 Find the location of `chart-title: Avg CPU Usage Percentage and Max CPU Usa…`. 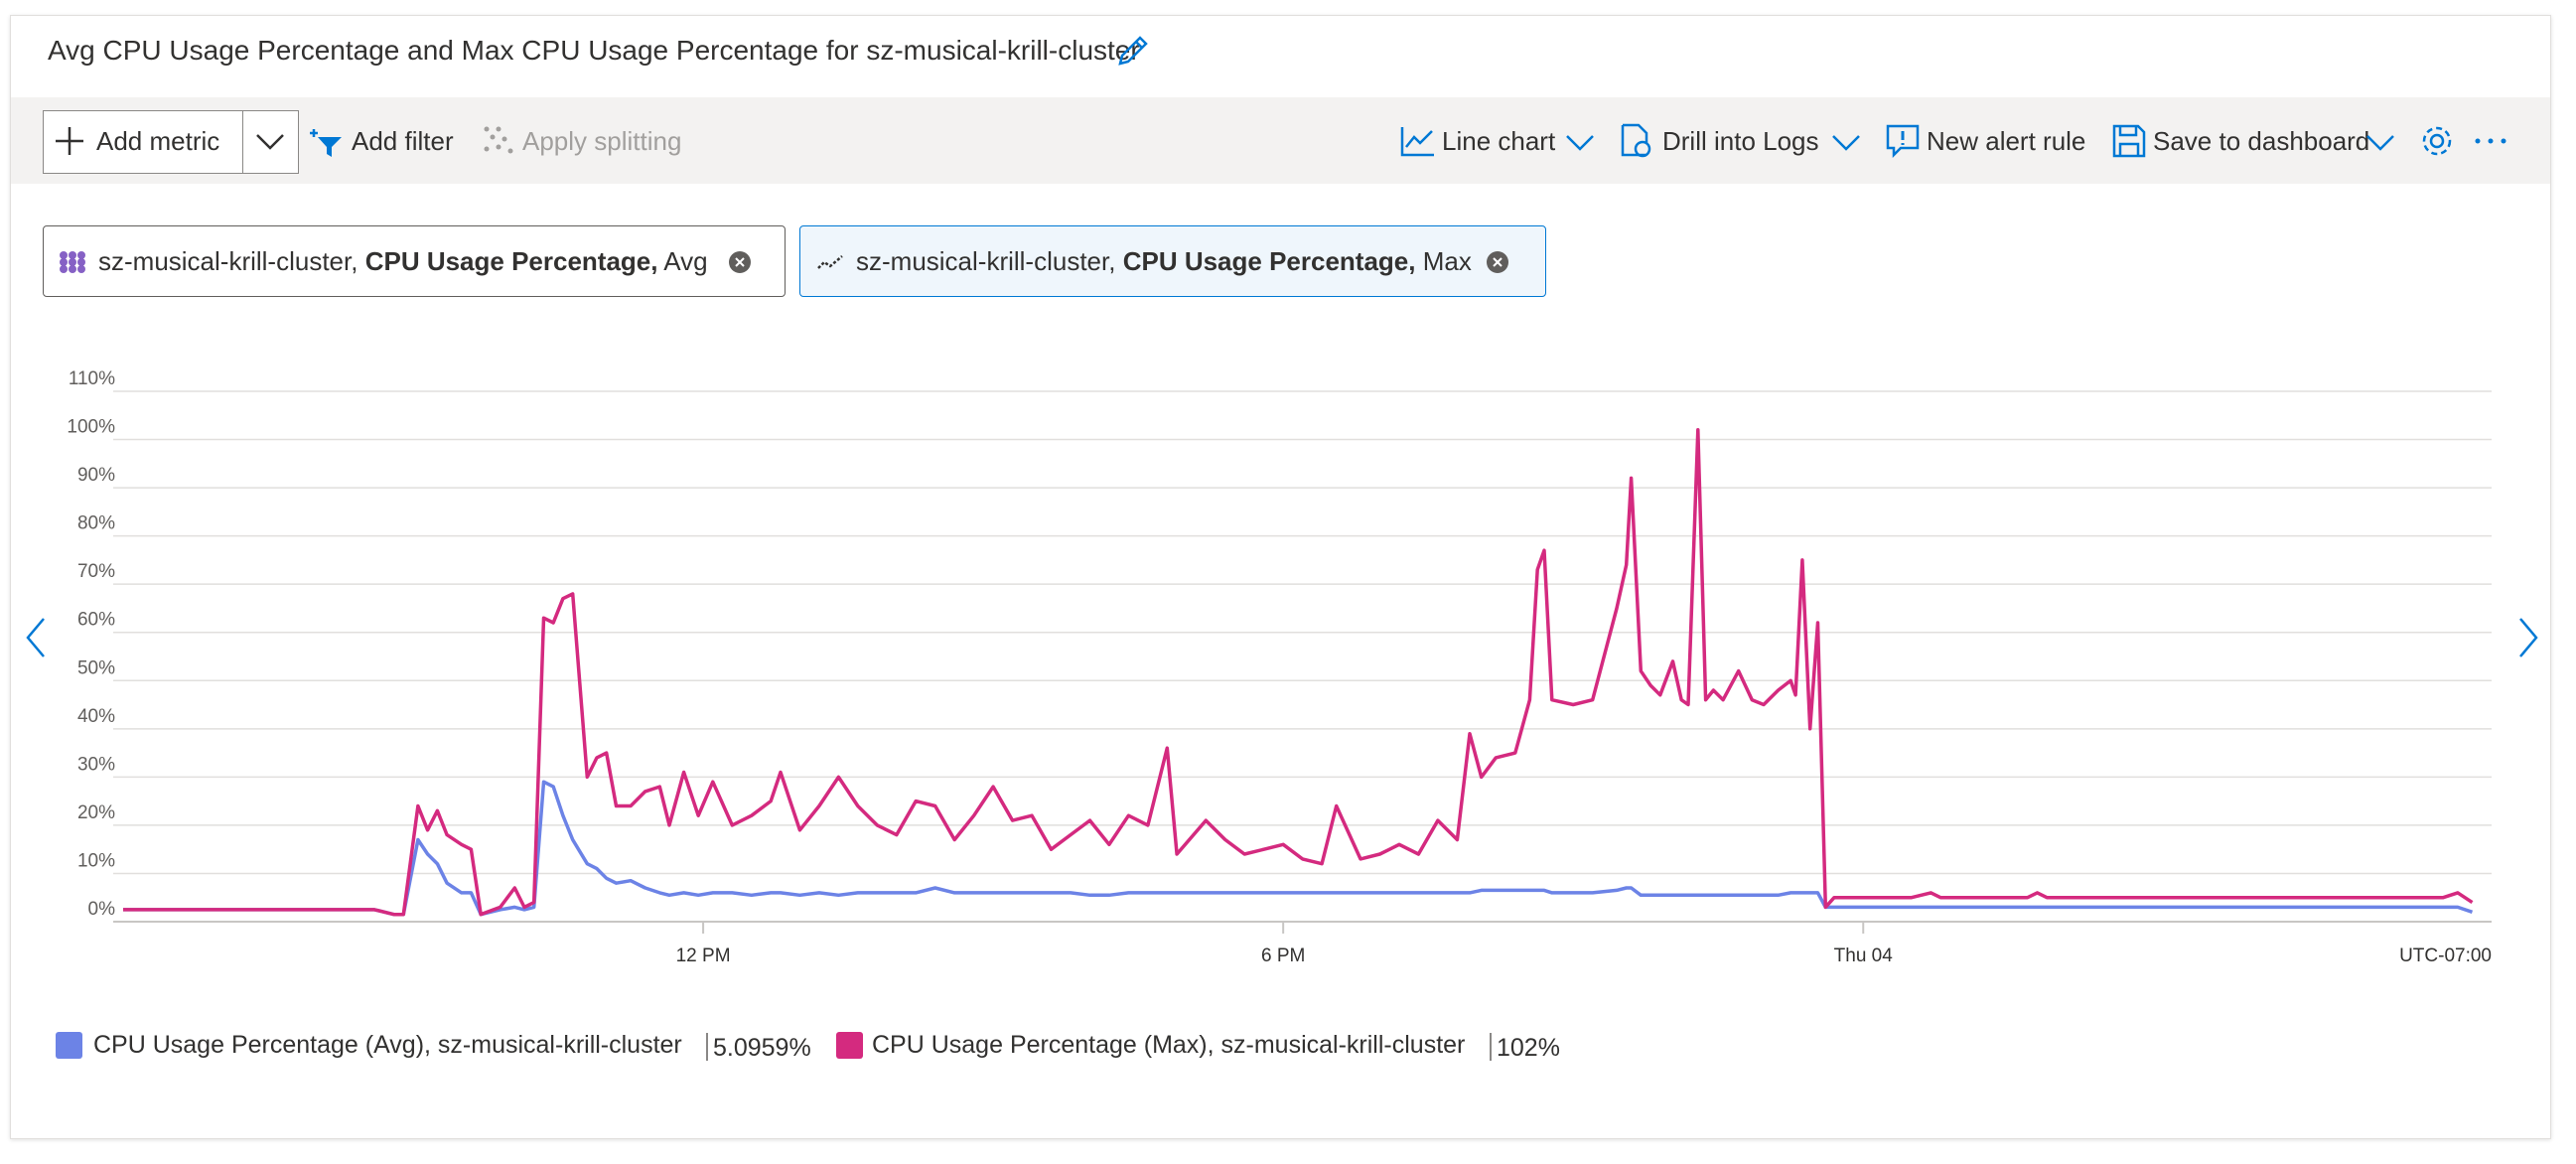

chart-title: Avg CPU Usage Percentage and Max CPU Usa… is located at coordinates (594, 50).